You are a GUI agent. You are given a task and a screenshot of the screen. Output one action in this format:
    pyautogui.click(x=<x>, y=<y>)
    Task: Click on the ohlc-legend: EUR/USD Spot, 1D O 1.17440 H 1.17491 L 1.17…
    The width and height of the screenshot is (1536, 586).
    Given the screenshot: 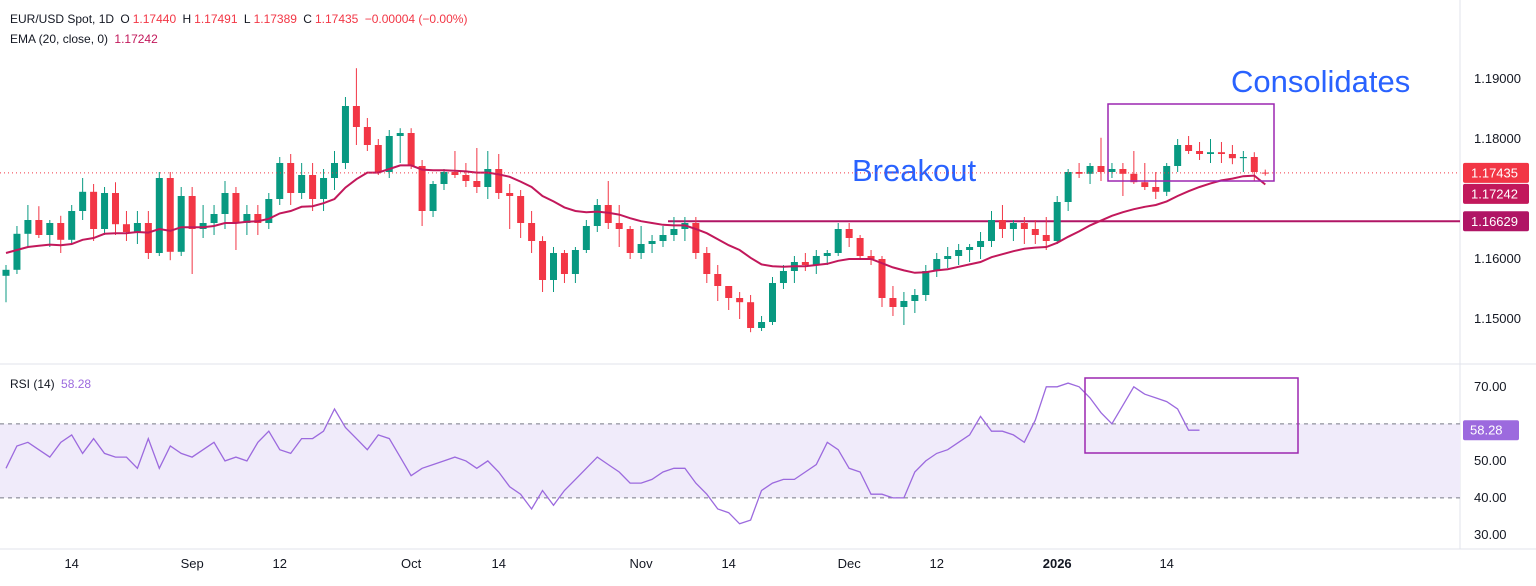 What is the action you would take?
    pyautogui.click(x=240, y=19)
    